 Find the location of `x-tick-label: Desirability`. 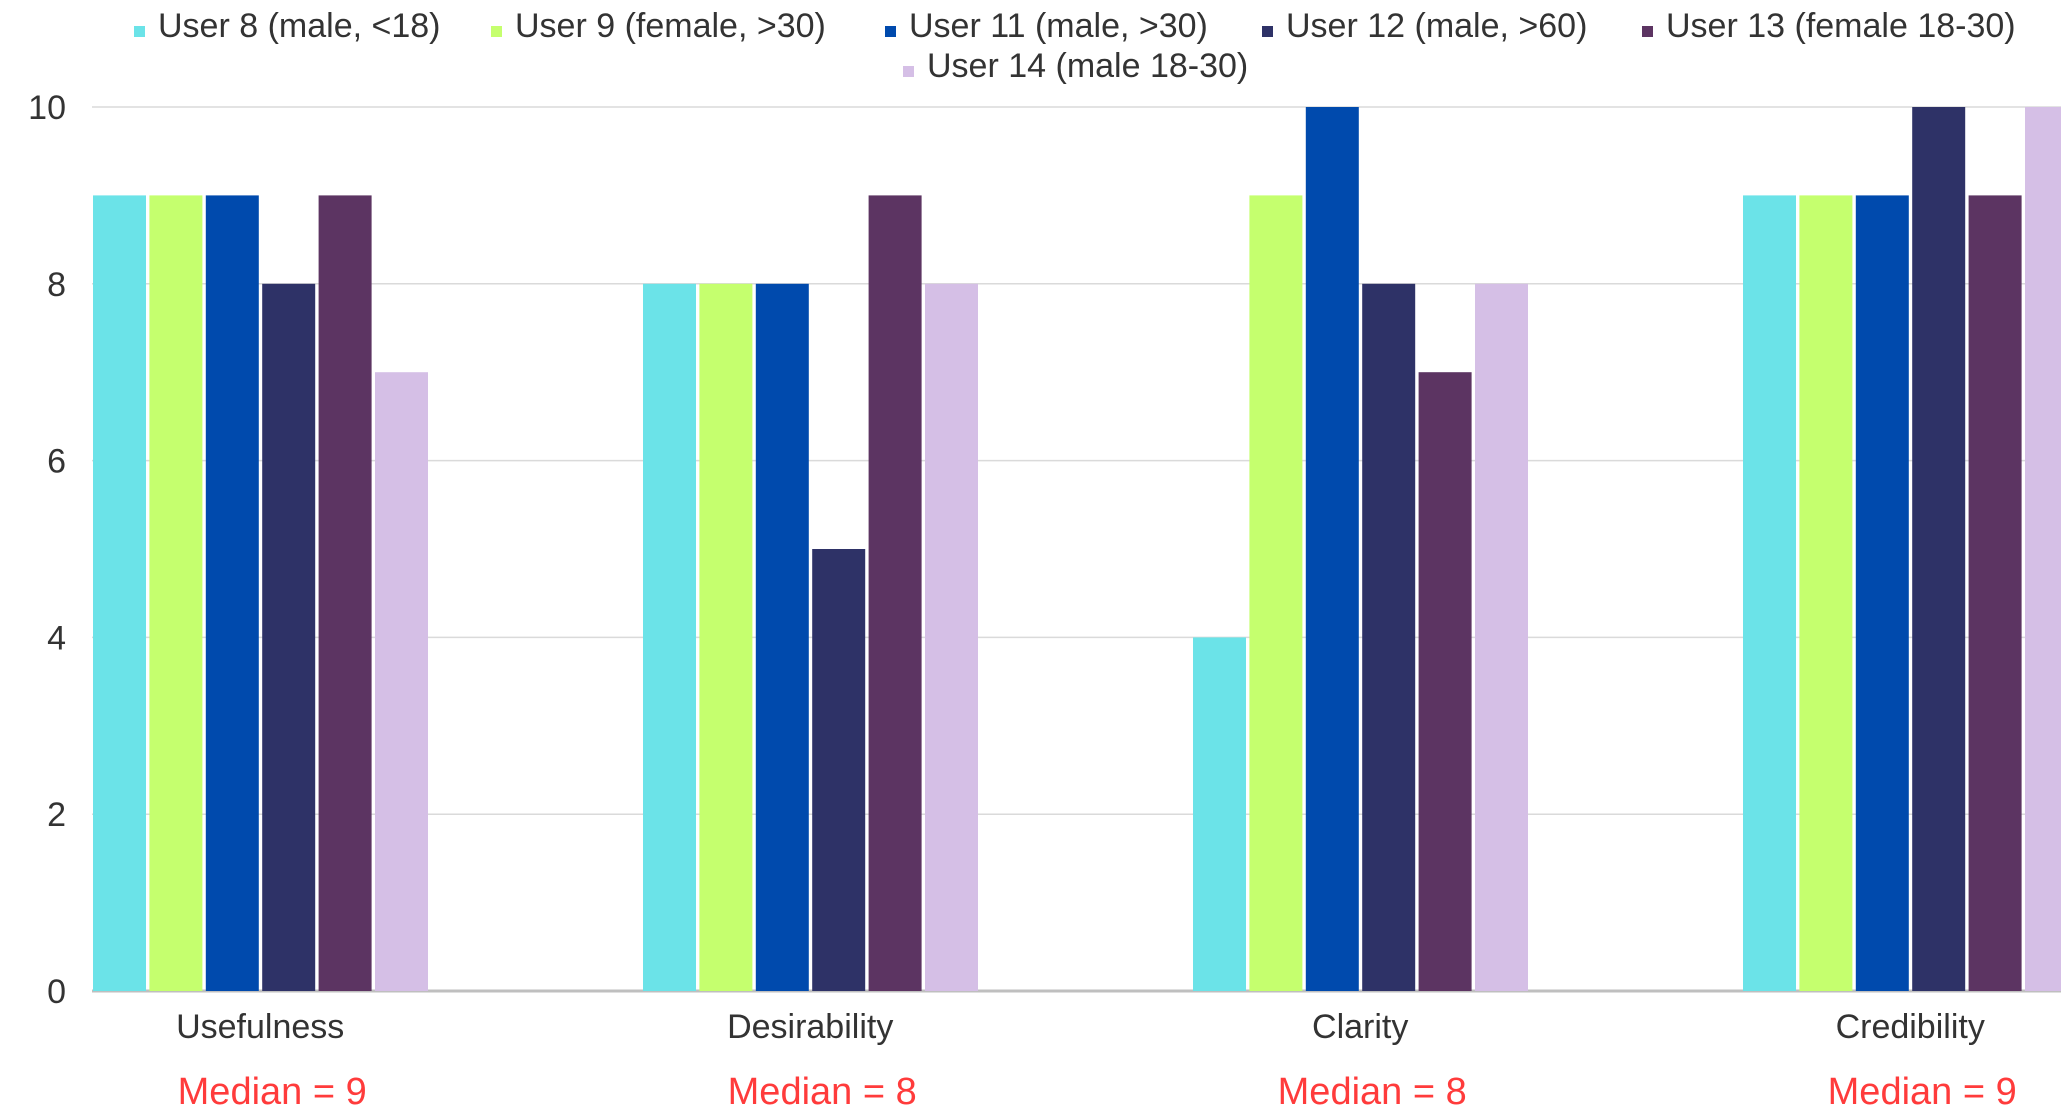

x-tick-label: Desirability is located at coordinates (810, 1027).